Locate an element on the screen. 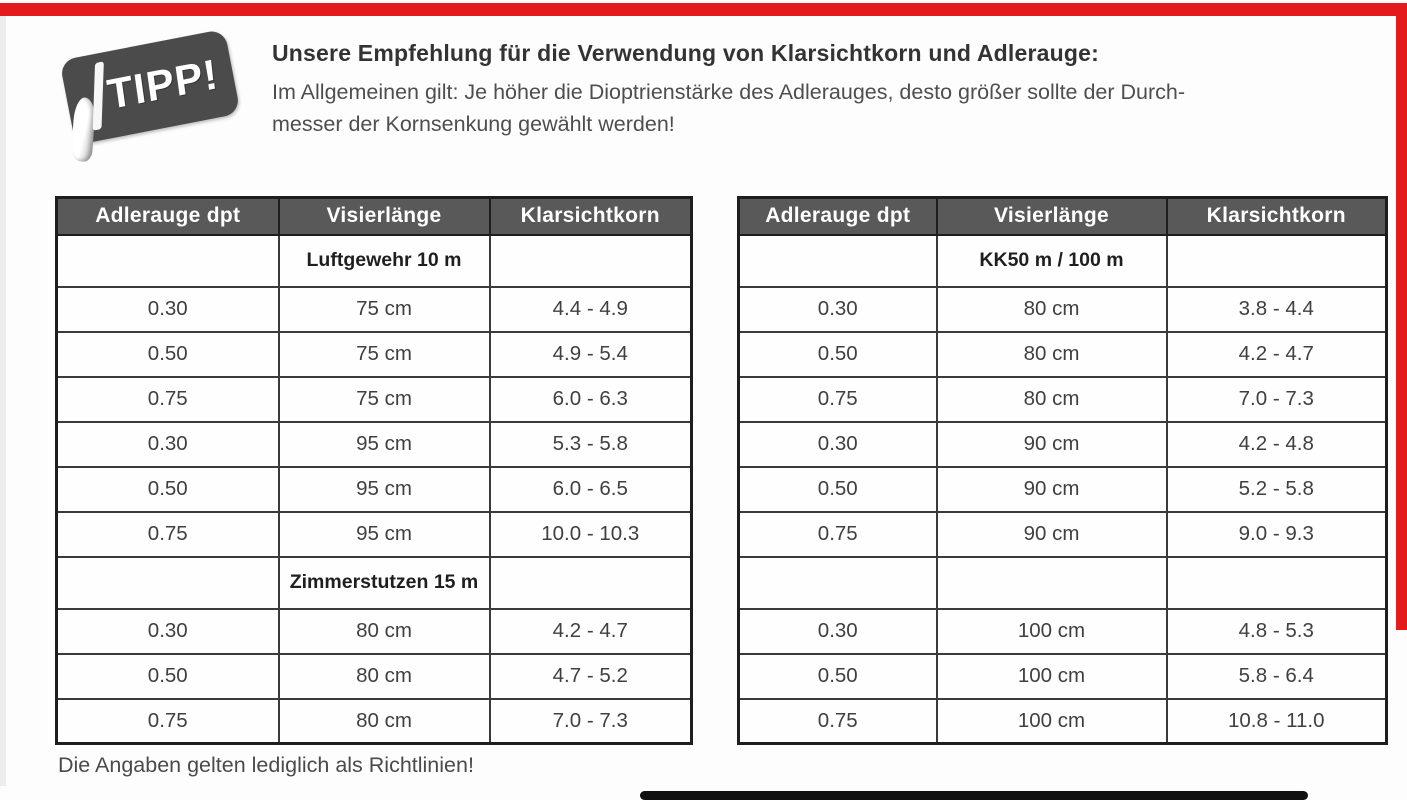 This screenshot has width=1407, height=800. table-cell: 6.0 - 6.3 is located at coordinates (590, 399).